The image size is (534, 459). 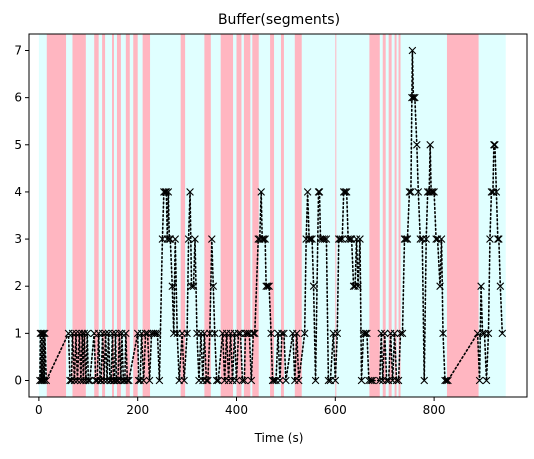 What do you see at coordinates (18, 192) in the screenshot?
I see `y-tick-label: 4` at bounding box center [18, 192].